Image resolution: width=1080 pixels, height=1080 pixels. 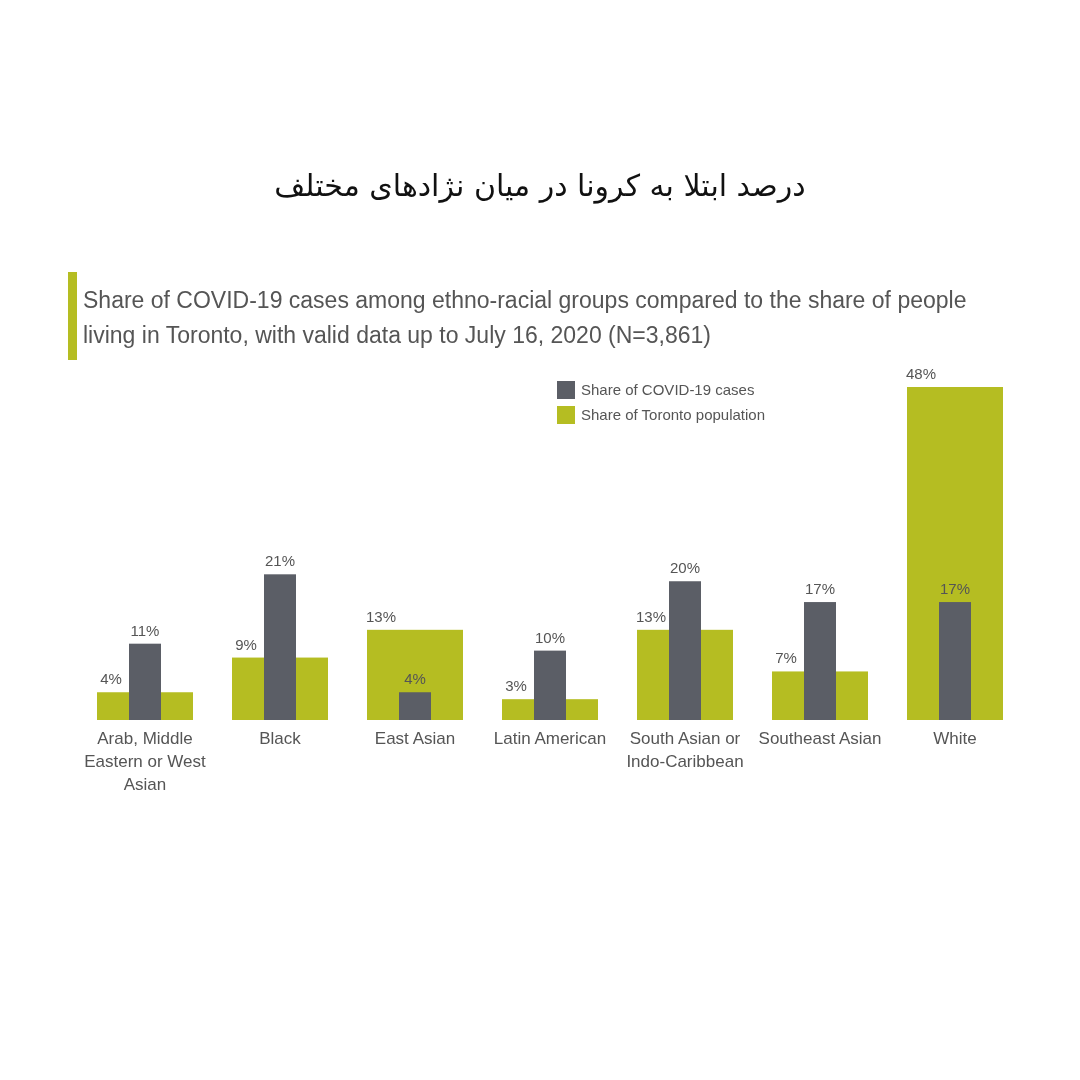 I want to click on chart-title: درصد ابتلا به کرونا در میان نژادهای مختلف, so click(x=540, y=186).